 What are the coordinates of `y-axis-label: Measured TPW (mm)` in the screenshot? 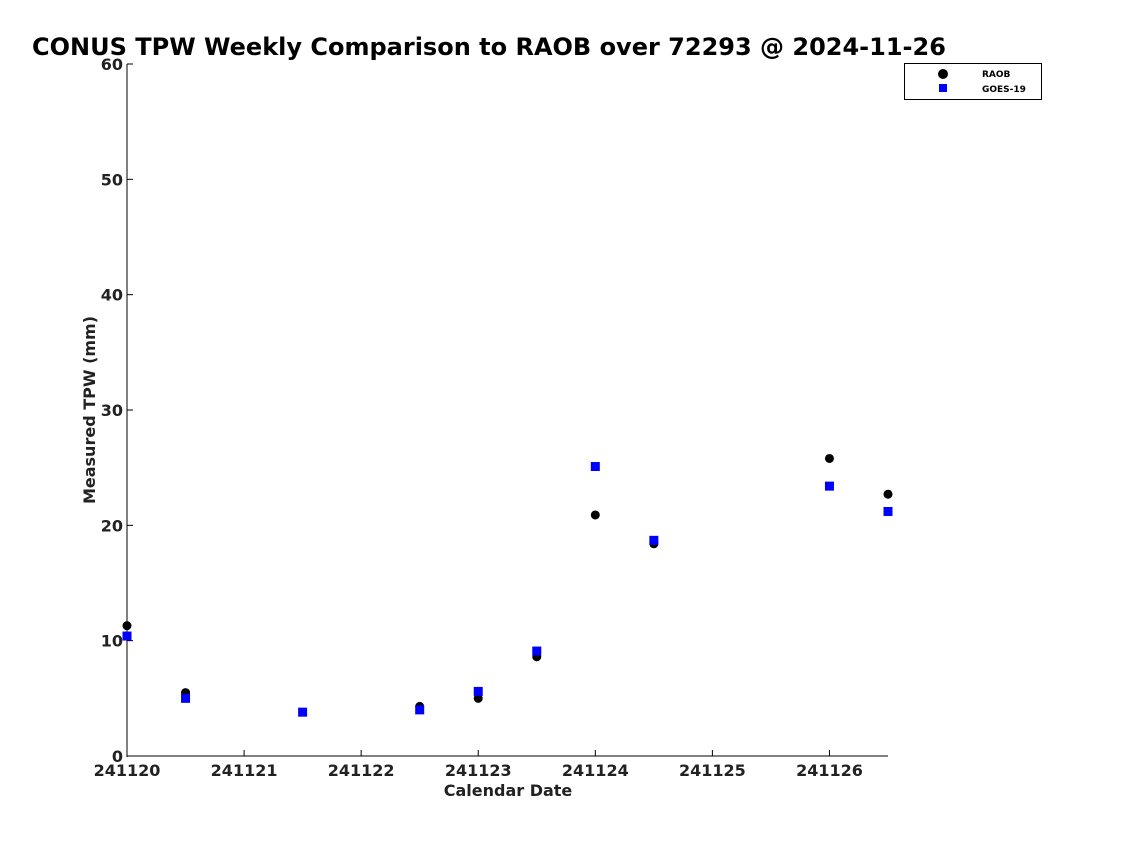 It's located at (89, 410).